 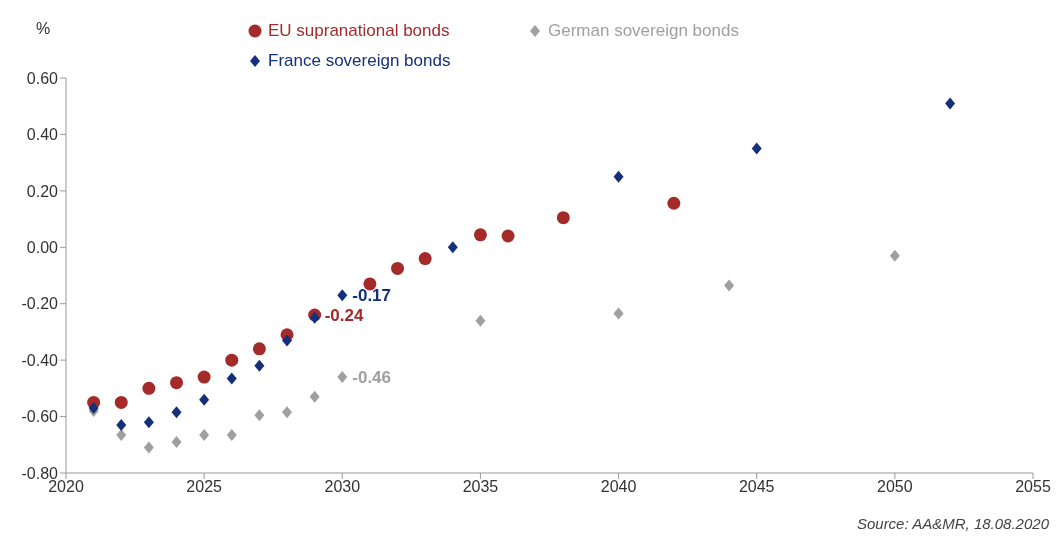 I want to click on data-label: -0.17, so click(x=372, y=296).